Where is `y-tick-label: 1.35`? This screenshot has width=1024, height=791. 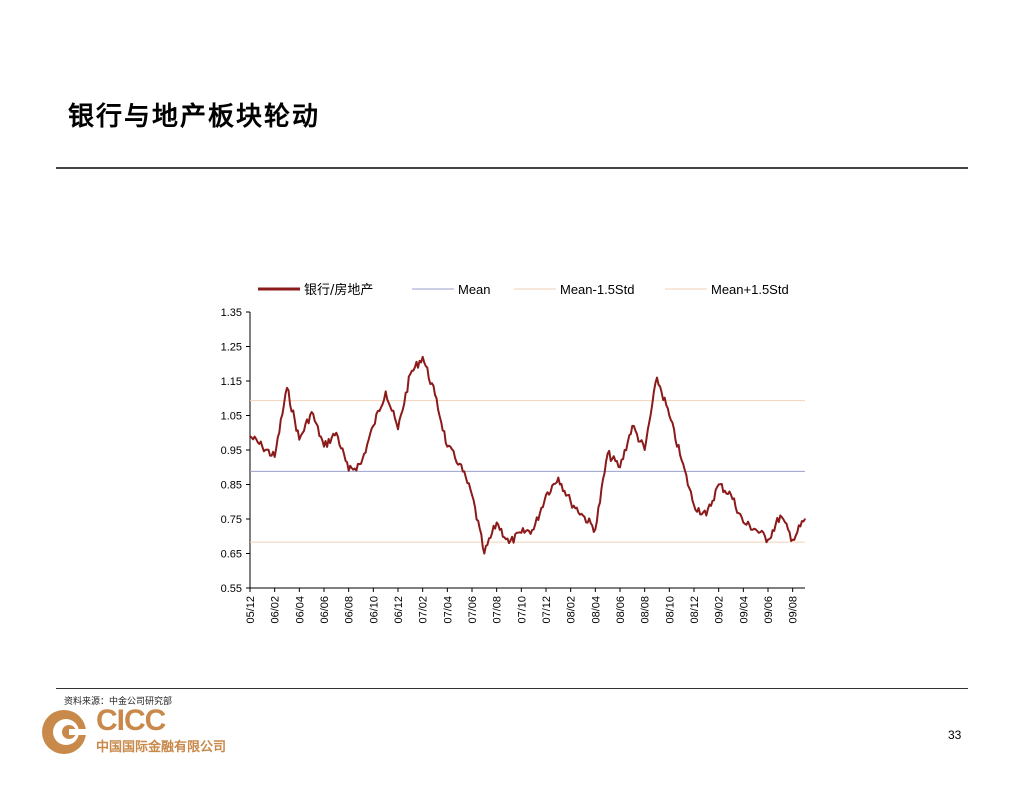
y-tick-label: 1.35 is located at coordinates (231, 313).